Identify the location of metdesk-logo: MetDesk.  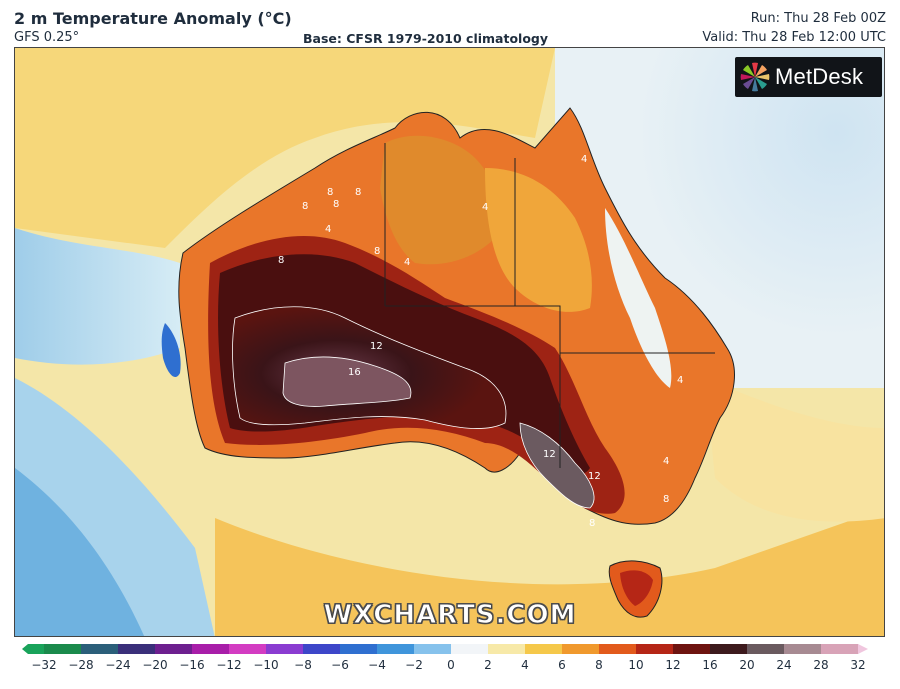
(808, 77).